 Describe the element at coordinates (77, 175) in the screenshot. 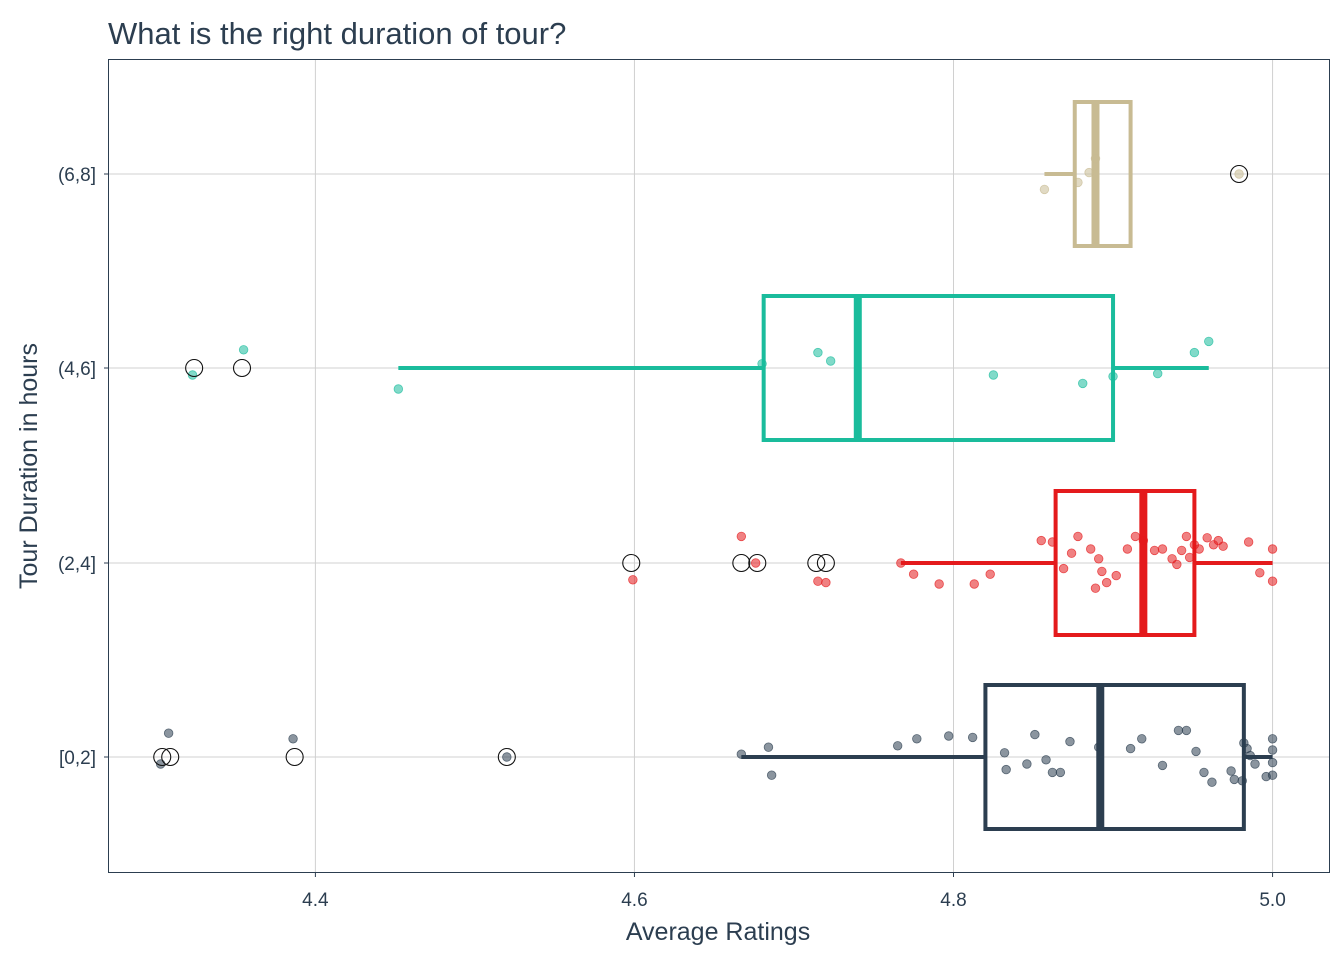

I see `y-tick-label: (6,8]` at that location.